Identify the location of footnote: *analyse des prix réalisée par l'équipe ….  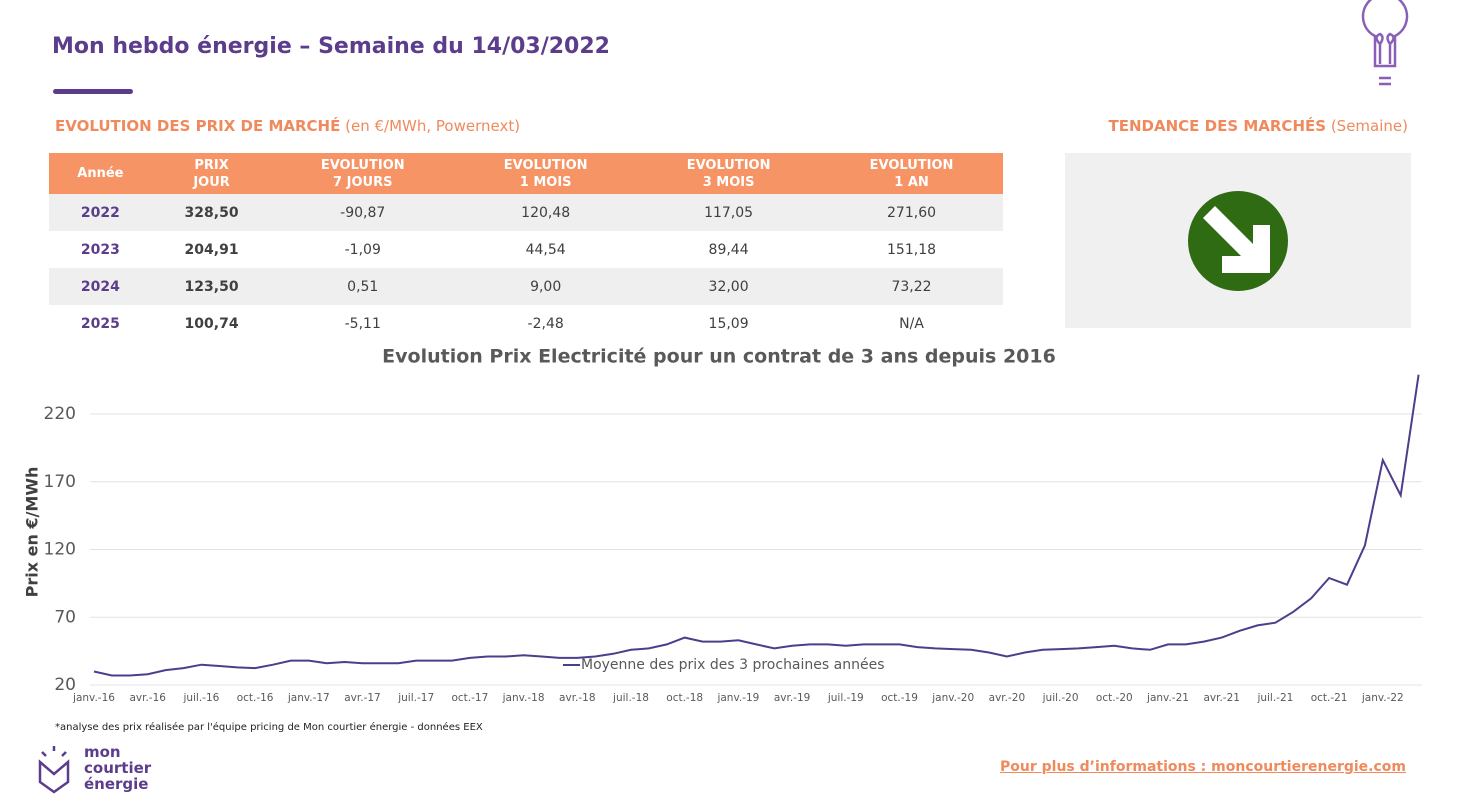
(269, 727).